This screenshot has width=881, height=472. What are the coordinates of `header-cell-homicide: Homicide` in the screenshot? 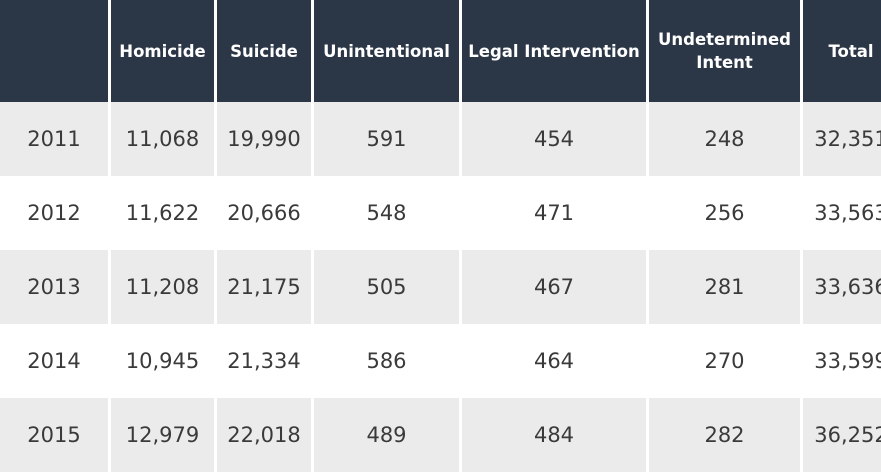 It's located at (162, 51).